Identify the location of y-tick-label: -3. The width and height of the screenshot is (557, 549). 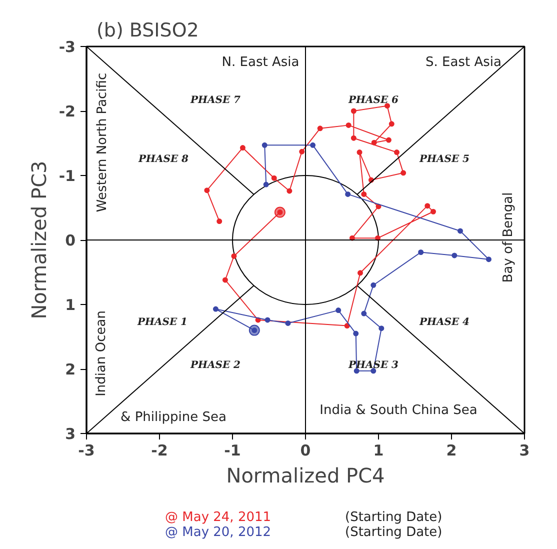
(67, 47).